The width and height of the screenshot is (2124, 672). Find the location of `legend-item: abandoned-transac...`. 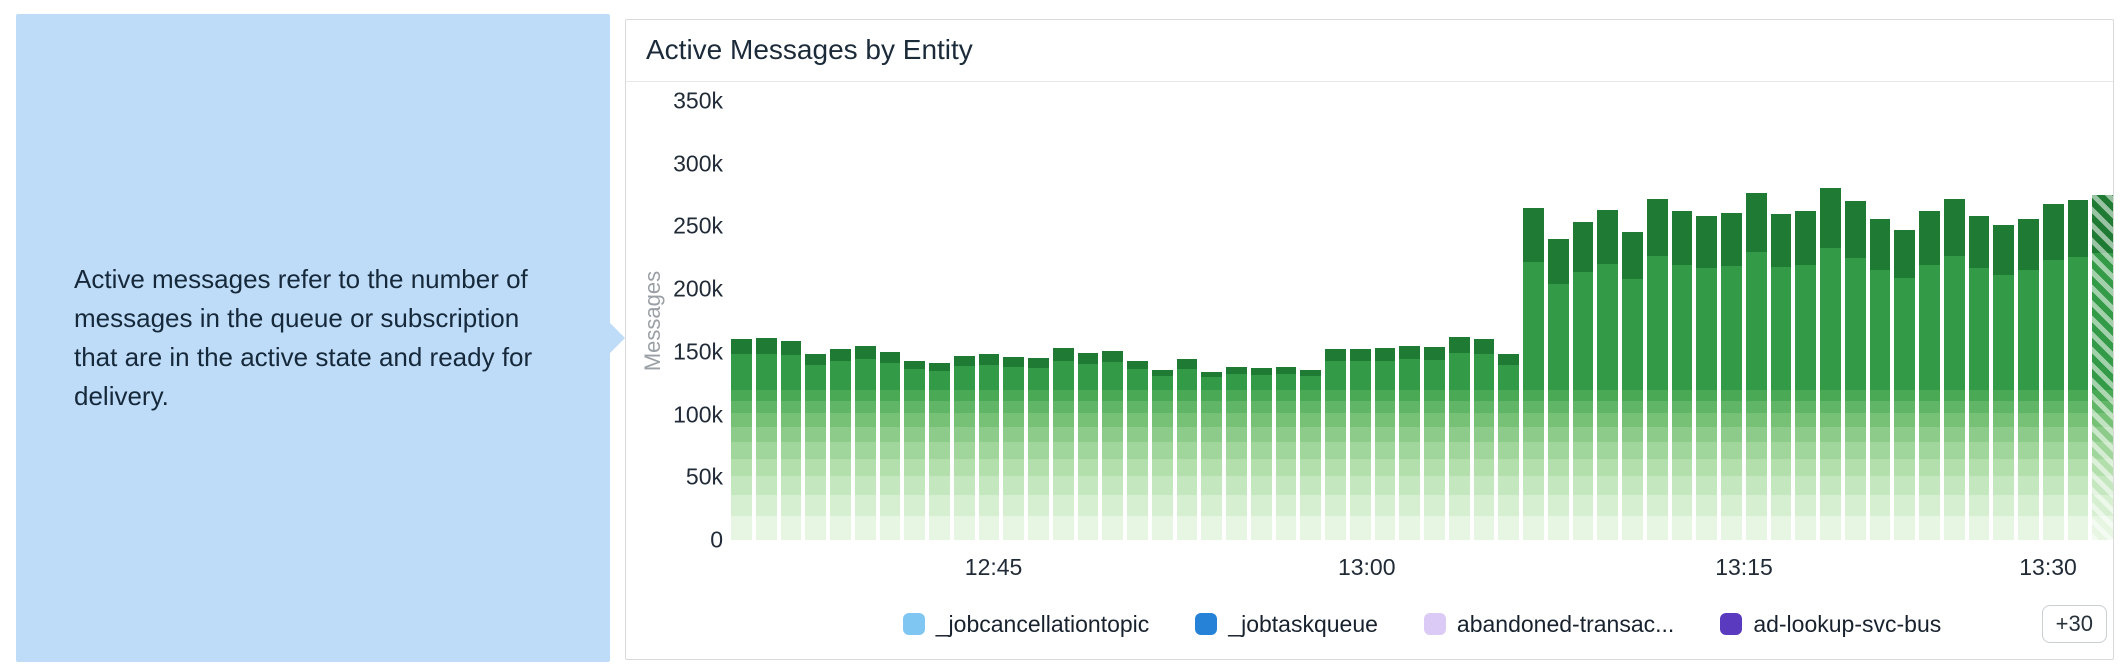

legend-item: abandoned-transac... is located at coordinates (1548, 624).